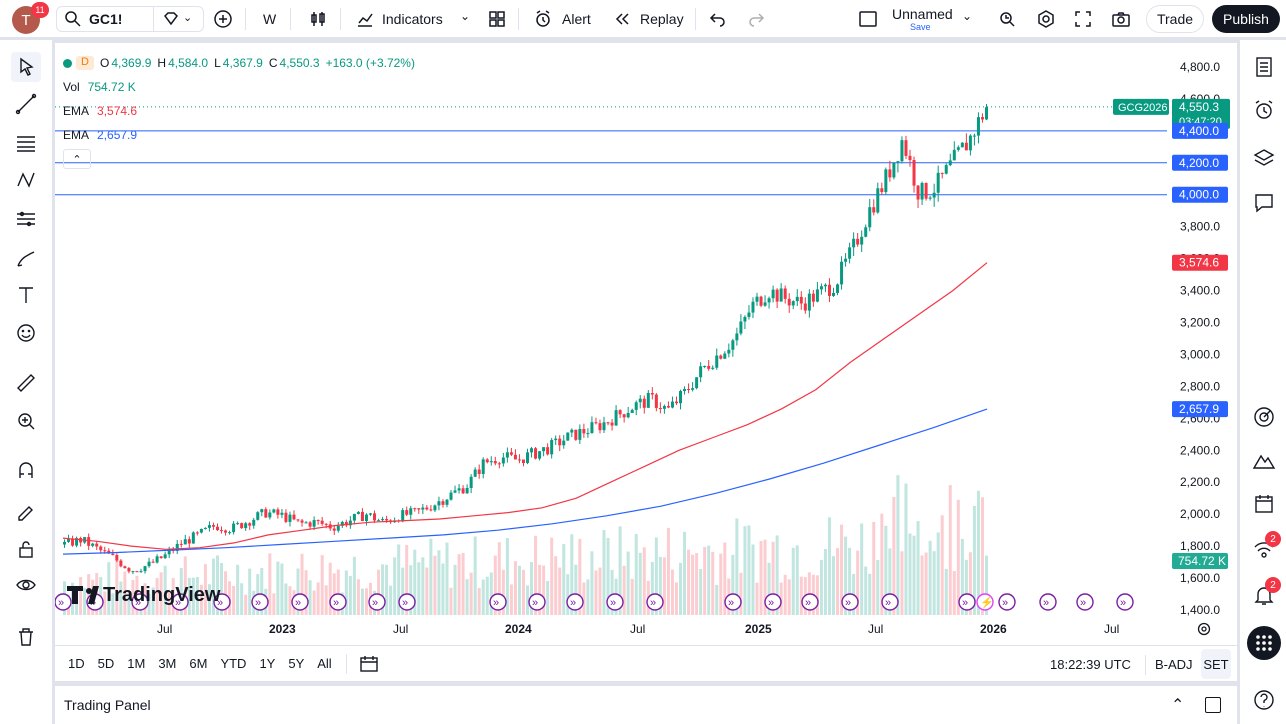 The height and width of the screenshot is (724, 1286). Describe the element at coordinates (662, 19) in the screenshot. I see `replay-button: Replay` at that location.